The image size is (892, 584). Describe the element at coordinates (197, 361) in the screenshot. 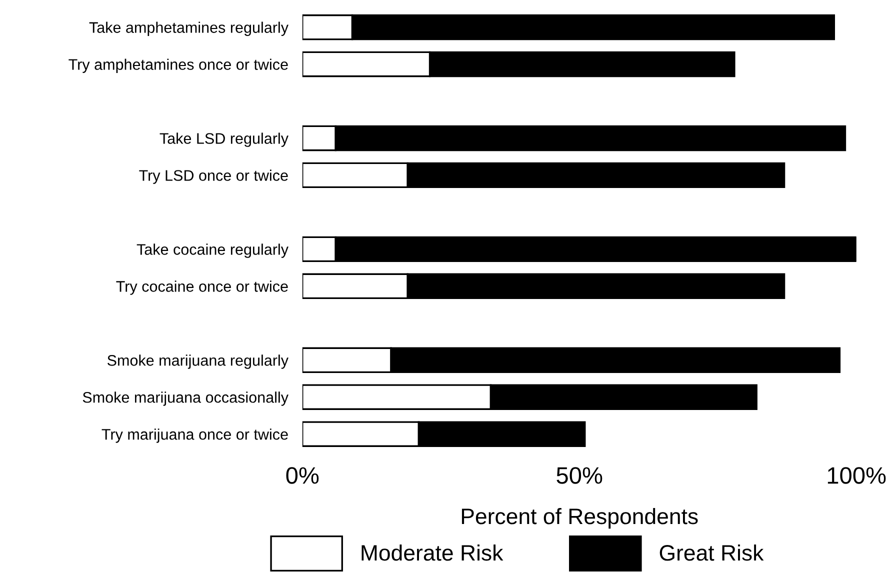

I see `y-tick-label: Smoke marijuana regularly` at that location.